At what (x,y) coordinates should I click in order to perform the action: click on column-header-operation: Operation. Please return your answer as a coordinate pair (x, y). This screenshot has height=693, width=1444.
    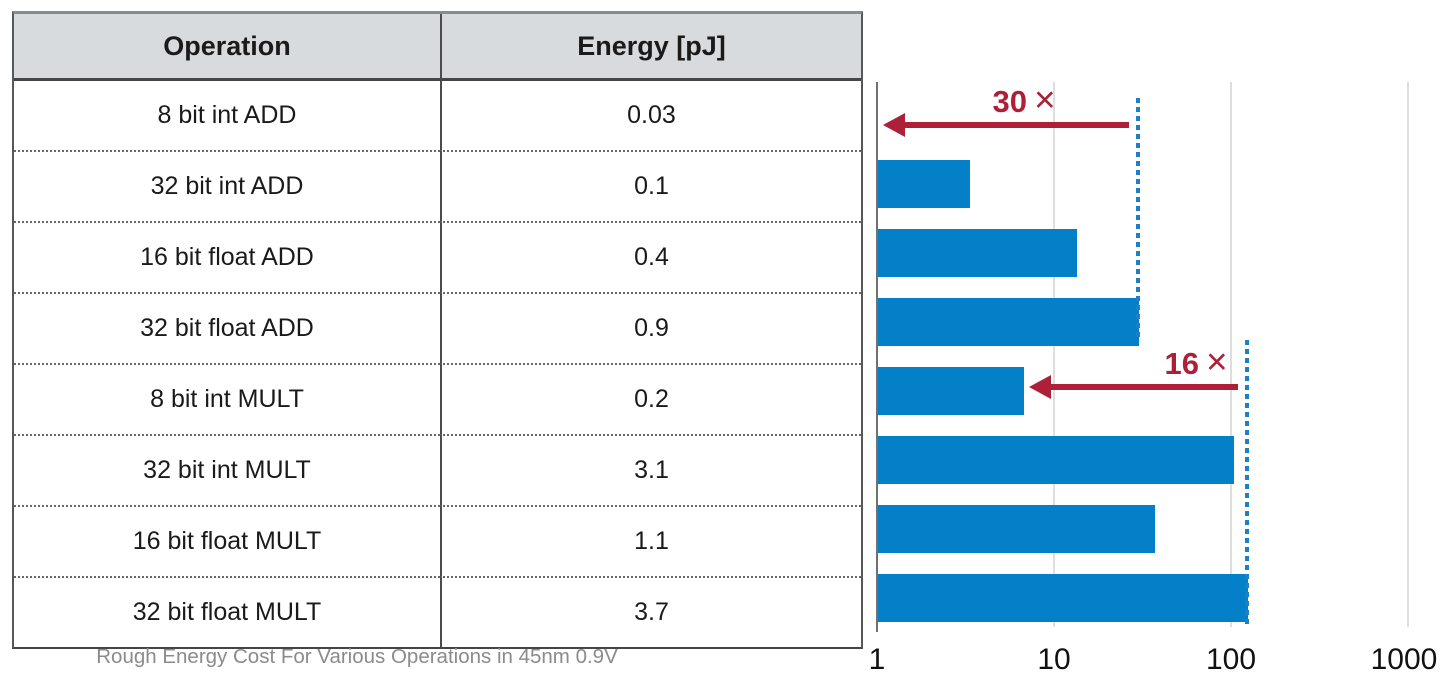
    Looking at the image, I should click on (227, 47).